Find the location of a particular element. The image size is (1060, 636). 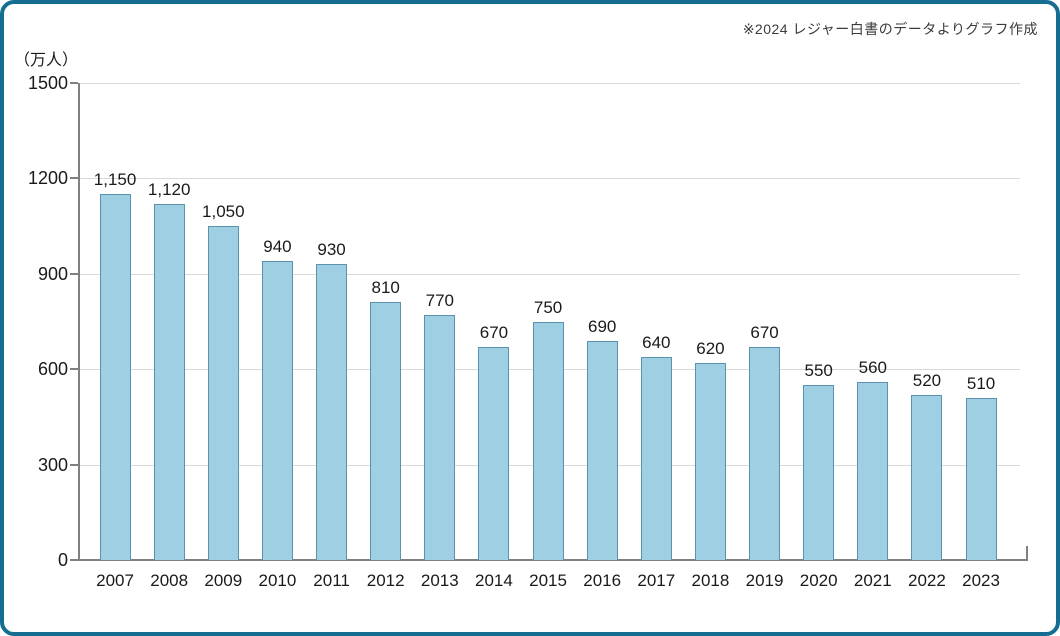

bar-slot-2012: 810 is located at coordinates (386, 321).